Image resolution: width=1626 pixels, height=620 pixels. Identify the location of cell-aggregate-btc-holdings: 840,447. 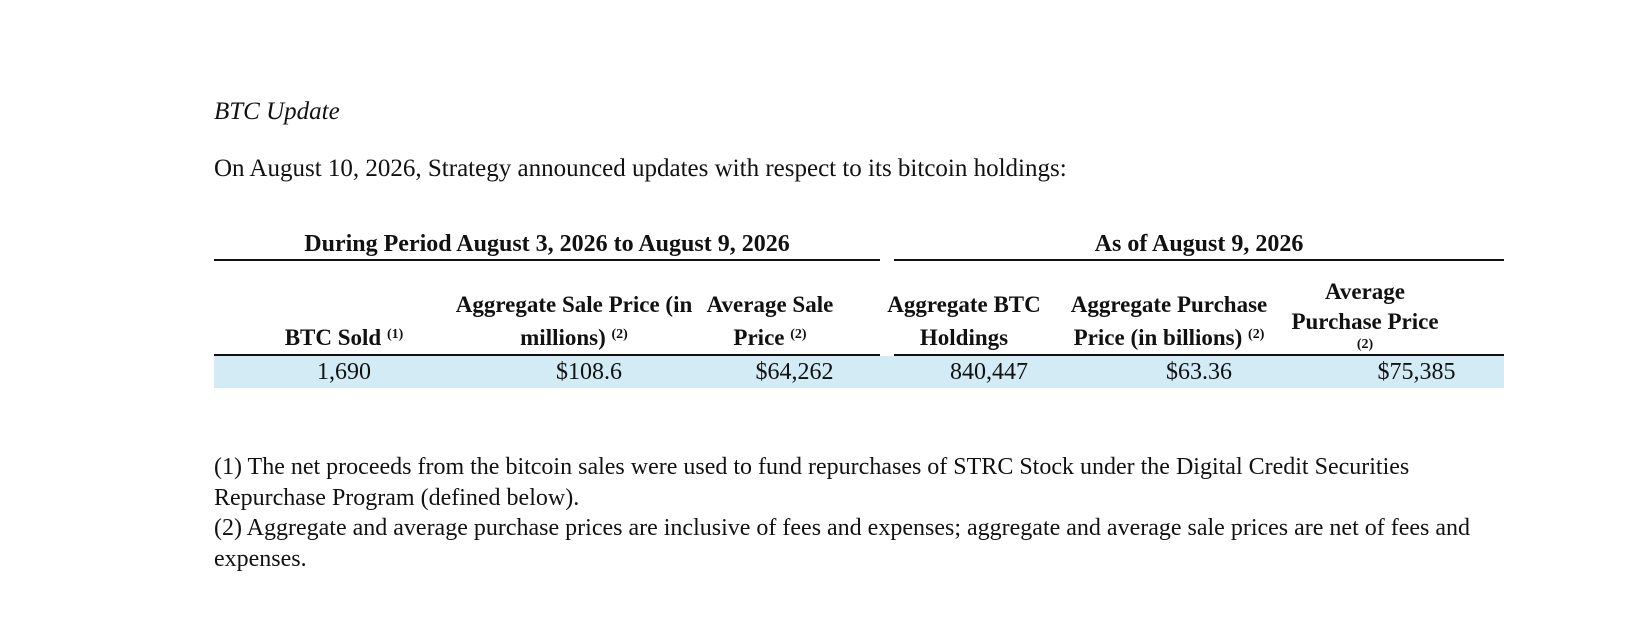
(989, 372).